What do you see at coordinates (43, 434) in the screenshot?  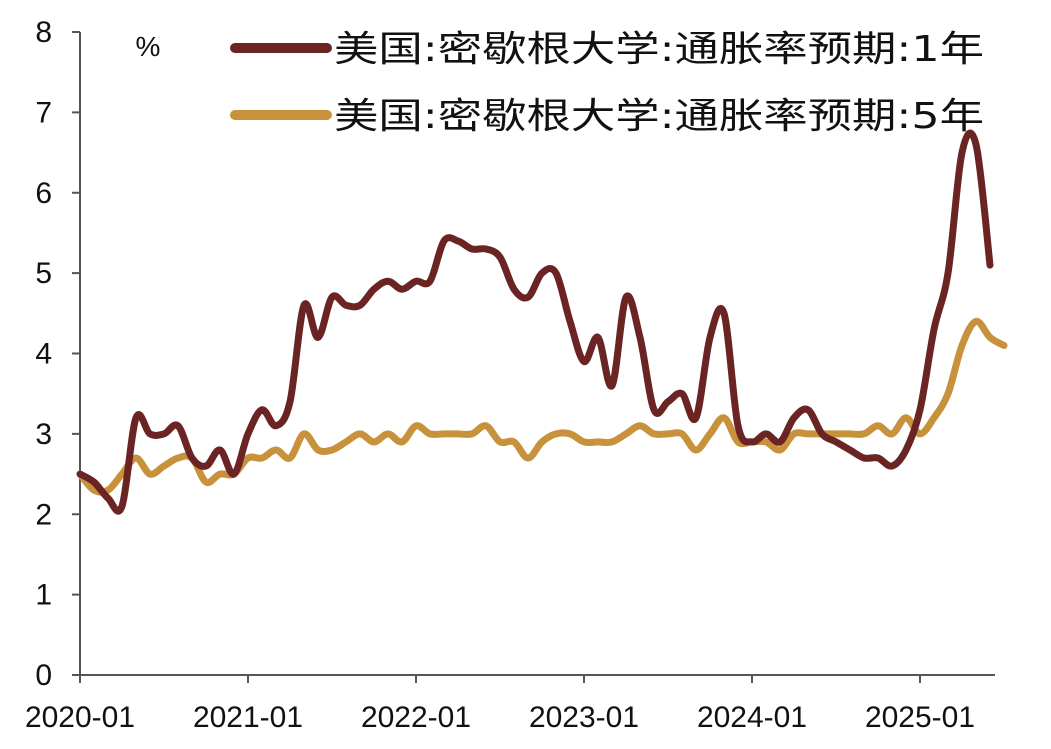 I see `y-tick-label: 3` at bounding box center [43, 434].